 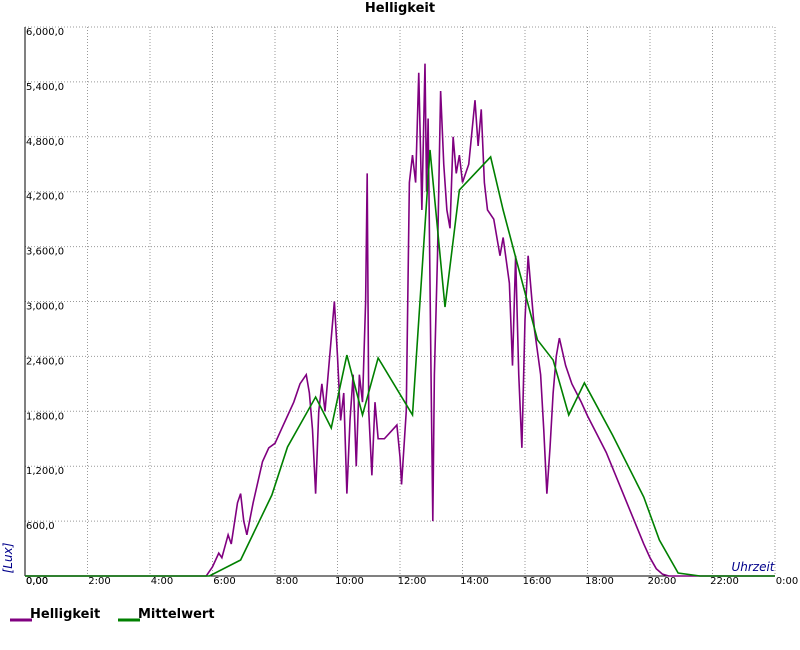 I want to click on x-tick-label: 12:00, so click(x=412, y=581).